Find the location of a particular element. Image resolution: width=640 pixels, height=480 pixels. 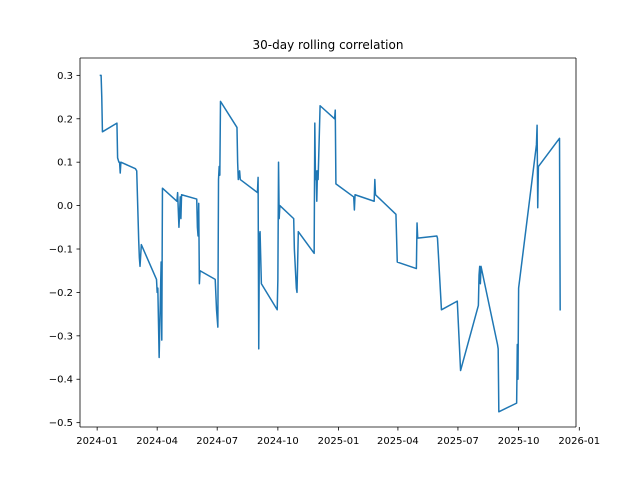

x-tick-label: 2025-04 is located at coordinates (398, 441).